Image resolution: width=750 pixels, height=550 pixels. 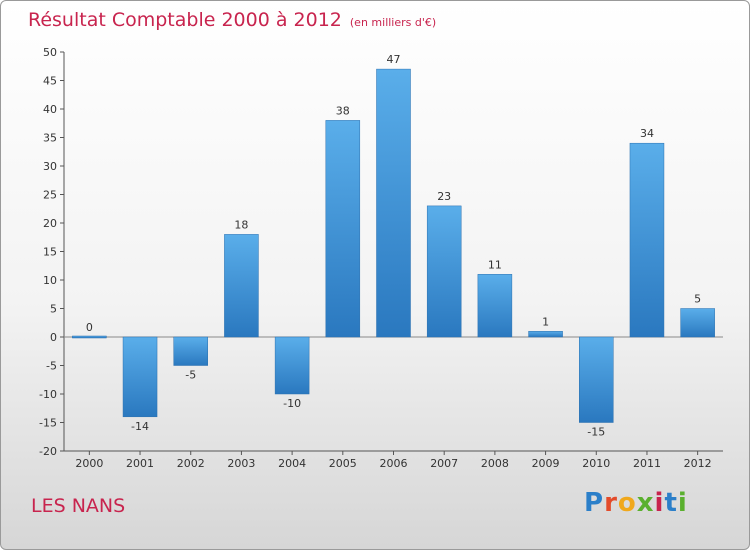 What do you see at coordinates (596, 432) in the screenshot?
I see `data-label-2010: -15` at bounding box center [596, 432].